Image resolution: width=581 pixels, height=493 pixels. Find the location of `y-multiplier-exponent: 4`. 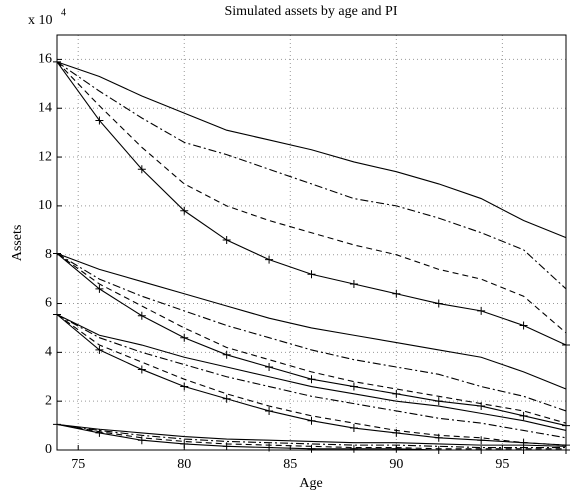

y-multiplier-exponent: 4 is located at coordinates (63, 12).